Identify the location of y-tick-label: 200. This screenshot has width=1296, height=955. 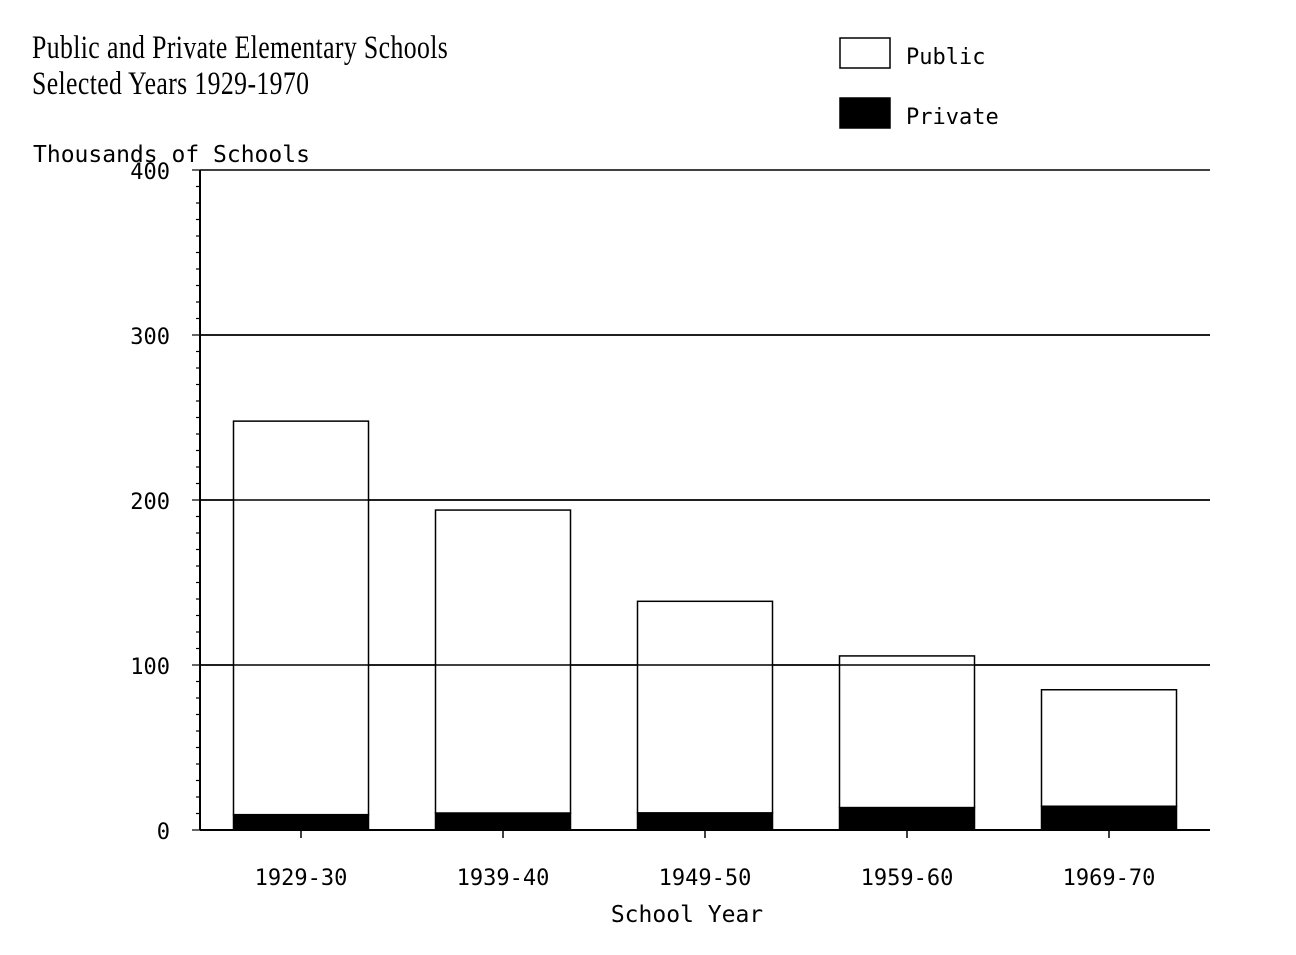
(150, 502).